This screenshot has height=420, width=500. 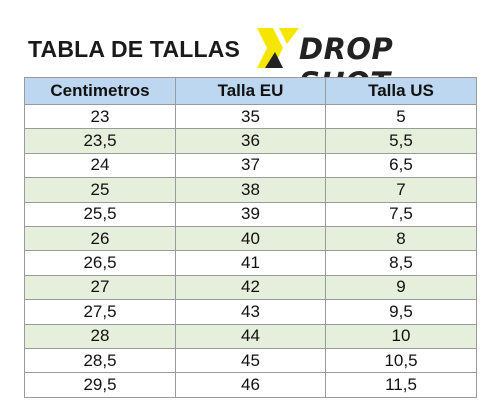 I want to click on table-row: 29,5 46 11,5, so click(x=250, y=385).